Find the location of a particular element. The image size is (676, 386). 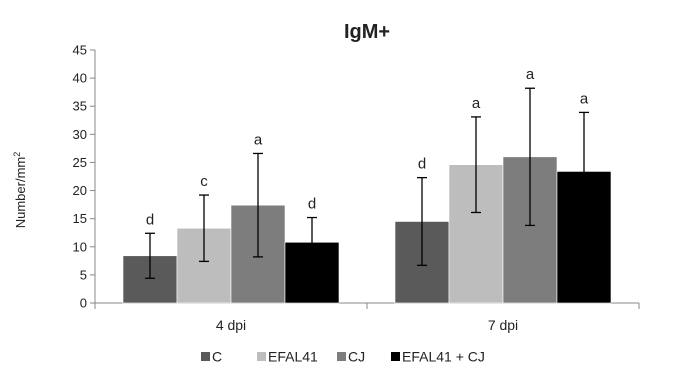

y-axis-label: Number/mm2 is located at coordinates (20, 190).